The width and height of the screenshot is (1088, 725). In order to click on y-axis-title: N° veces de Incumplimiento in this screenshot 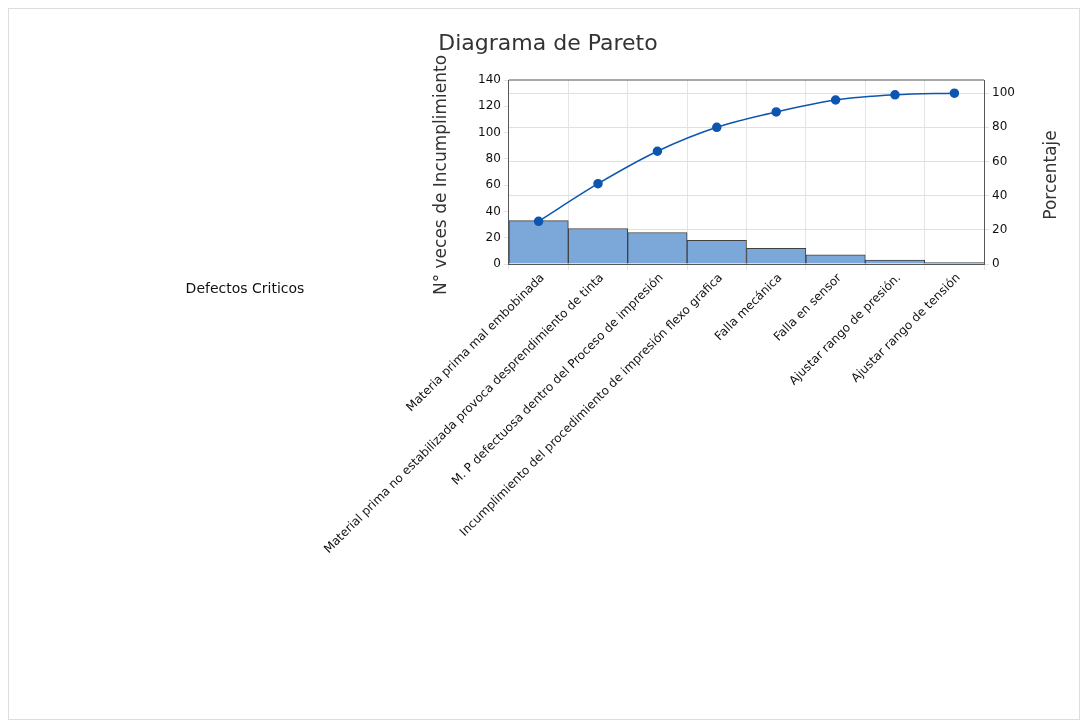, I will do `click(440, 175)`.